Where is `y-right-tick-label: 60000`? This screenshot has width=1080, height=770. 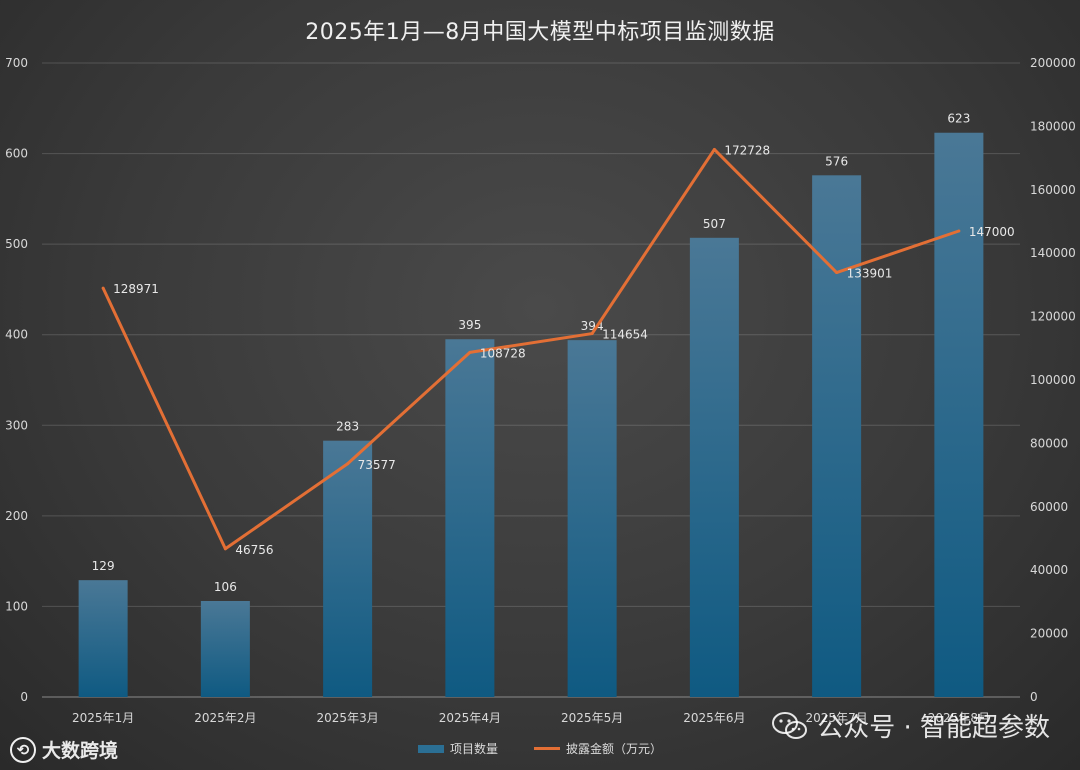
y-right-tick-label: 60000 is located at coordinates (1049, 507).